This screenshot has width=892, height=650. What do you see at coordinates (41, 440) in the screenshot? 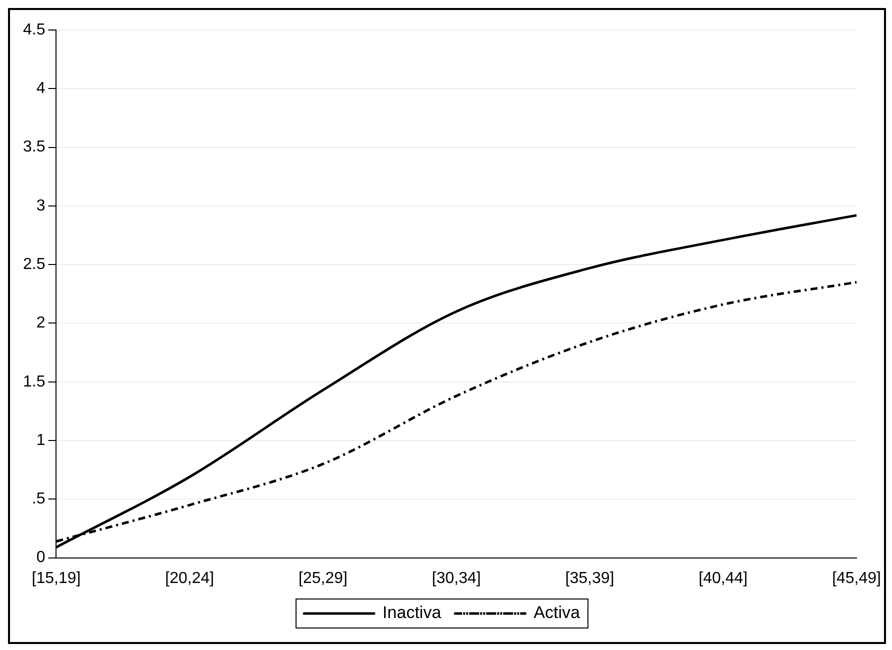
I see `y-tick-label: 1` at bounding box center [41, 440].